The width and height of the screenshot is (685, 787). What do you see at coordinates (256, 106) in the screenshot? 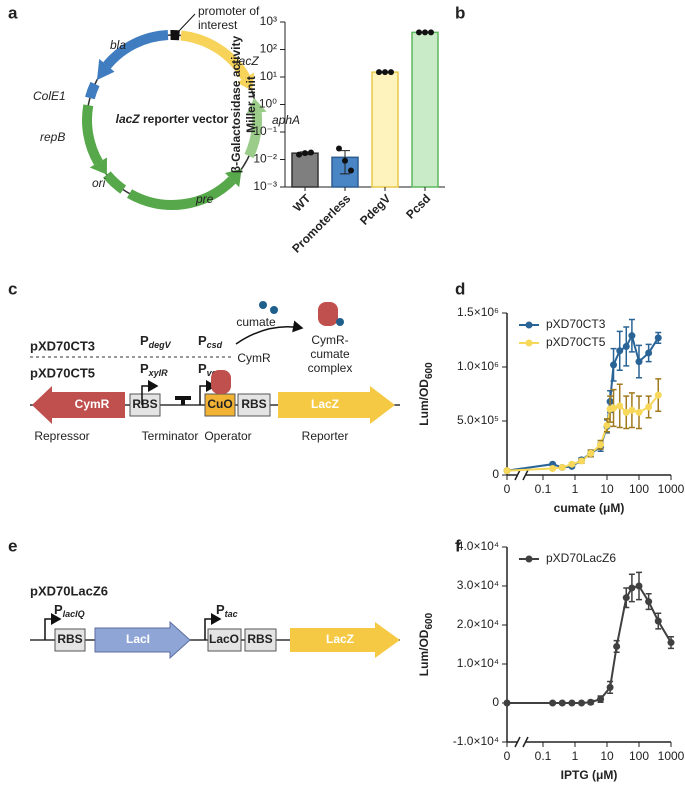
I see `apha-arrowhead` at bounding box center [256, 106].